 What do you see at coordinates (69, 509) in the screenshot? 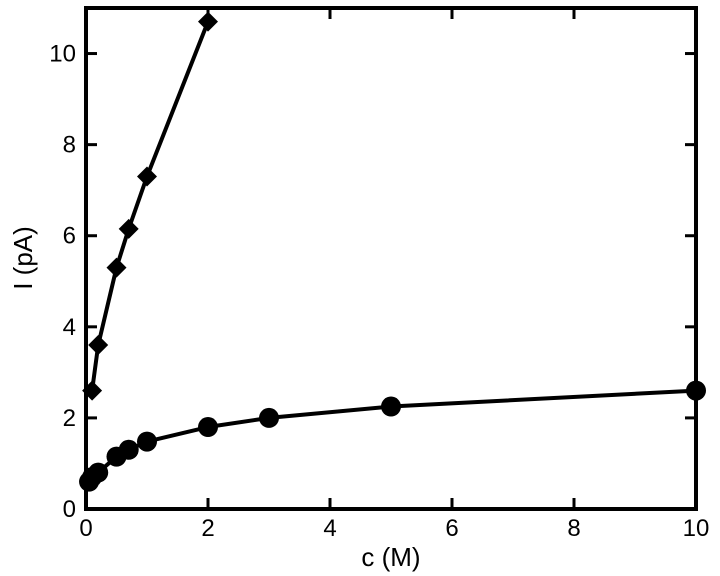
I see `y-tick-label: 0` at bounding box center [69, 509].